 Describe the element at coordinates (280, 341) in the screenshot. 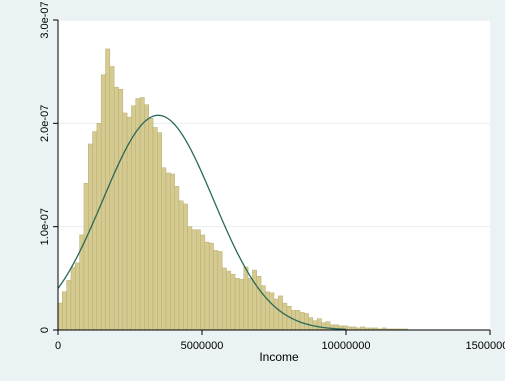

I see `x-axis-ticks: 0 5000000 10000000 15000000` at that location.